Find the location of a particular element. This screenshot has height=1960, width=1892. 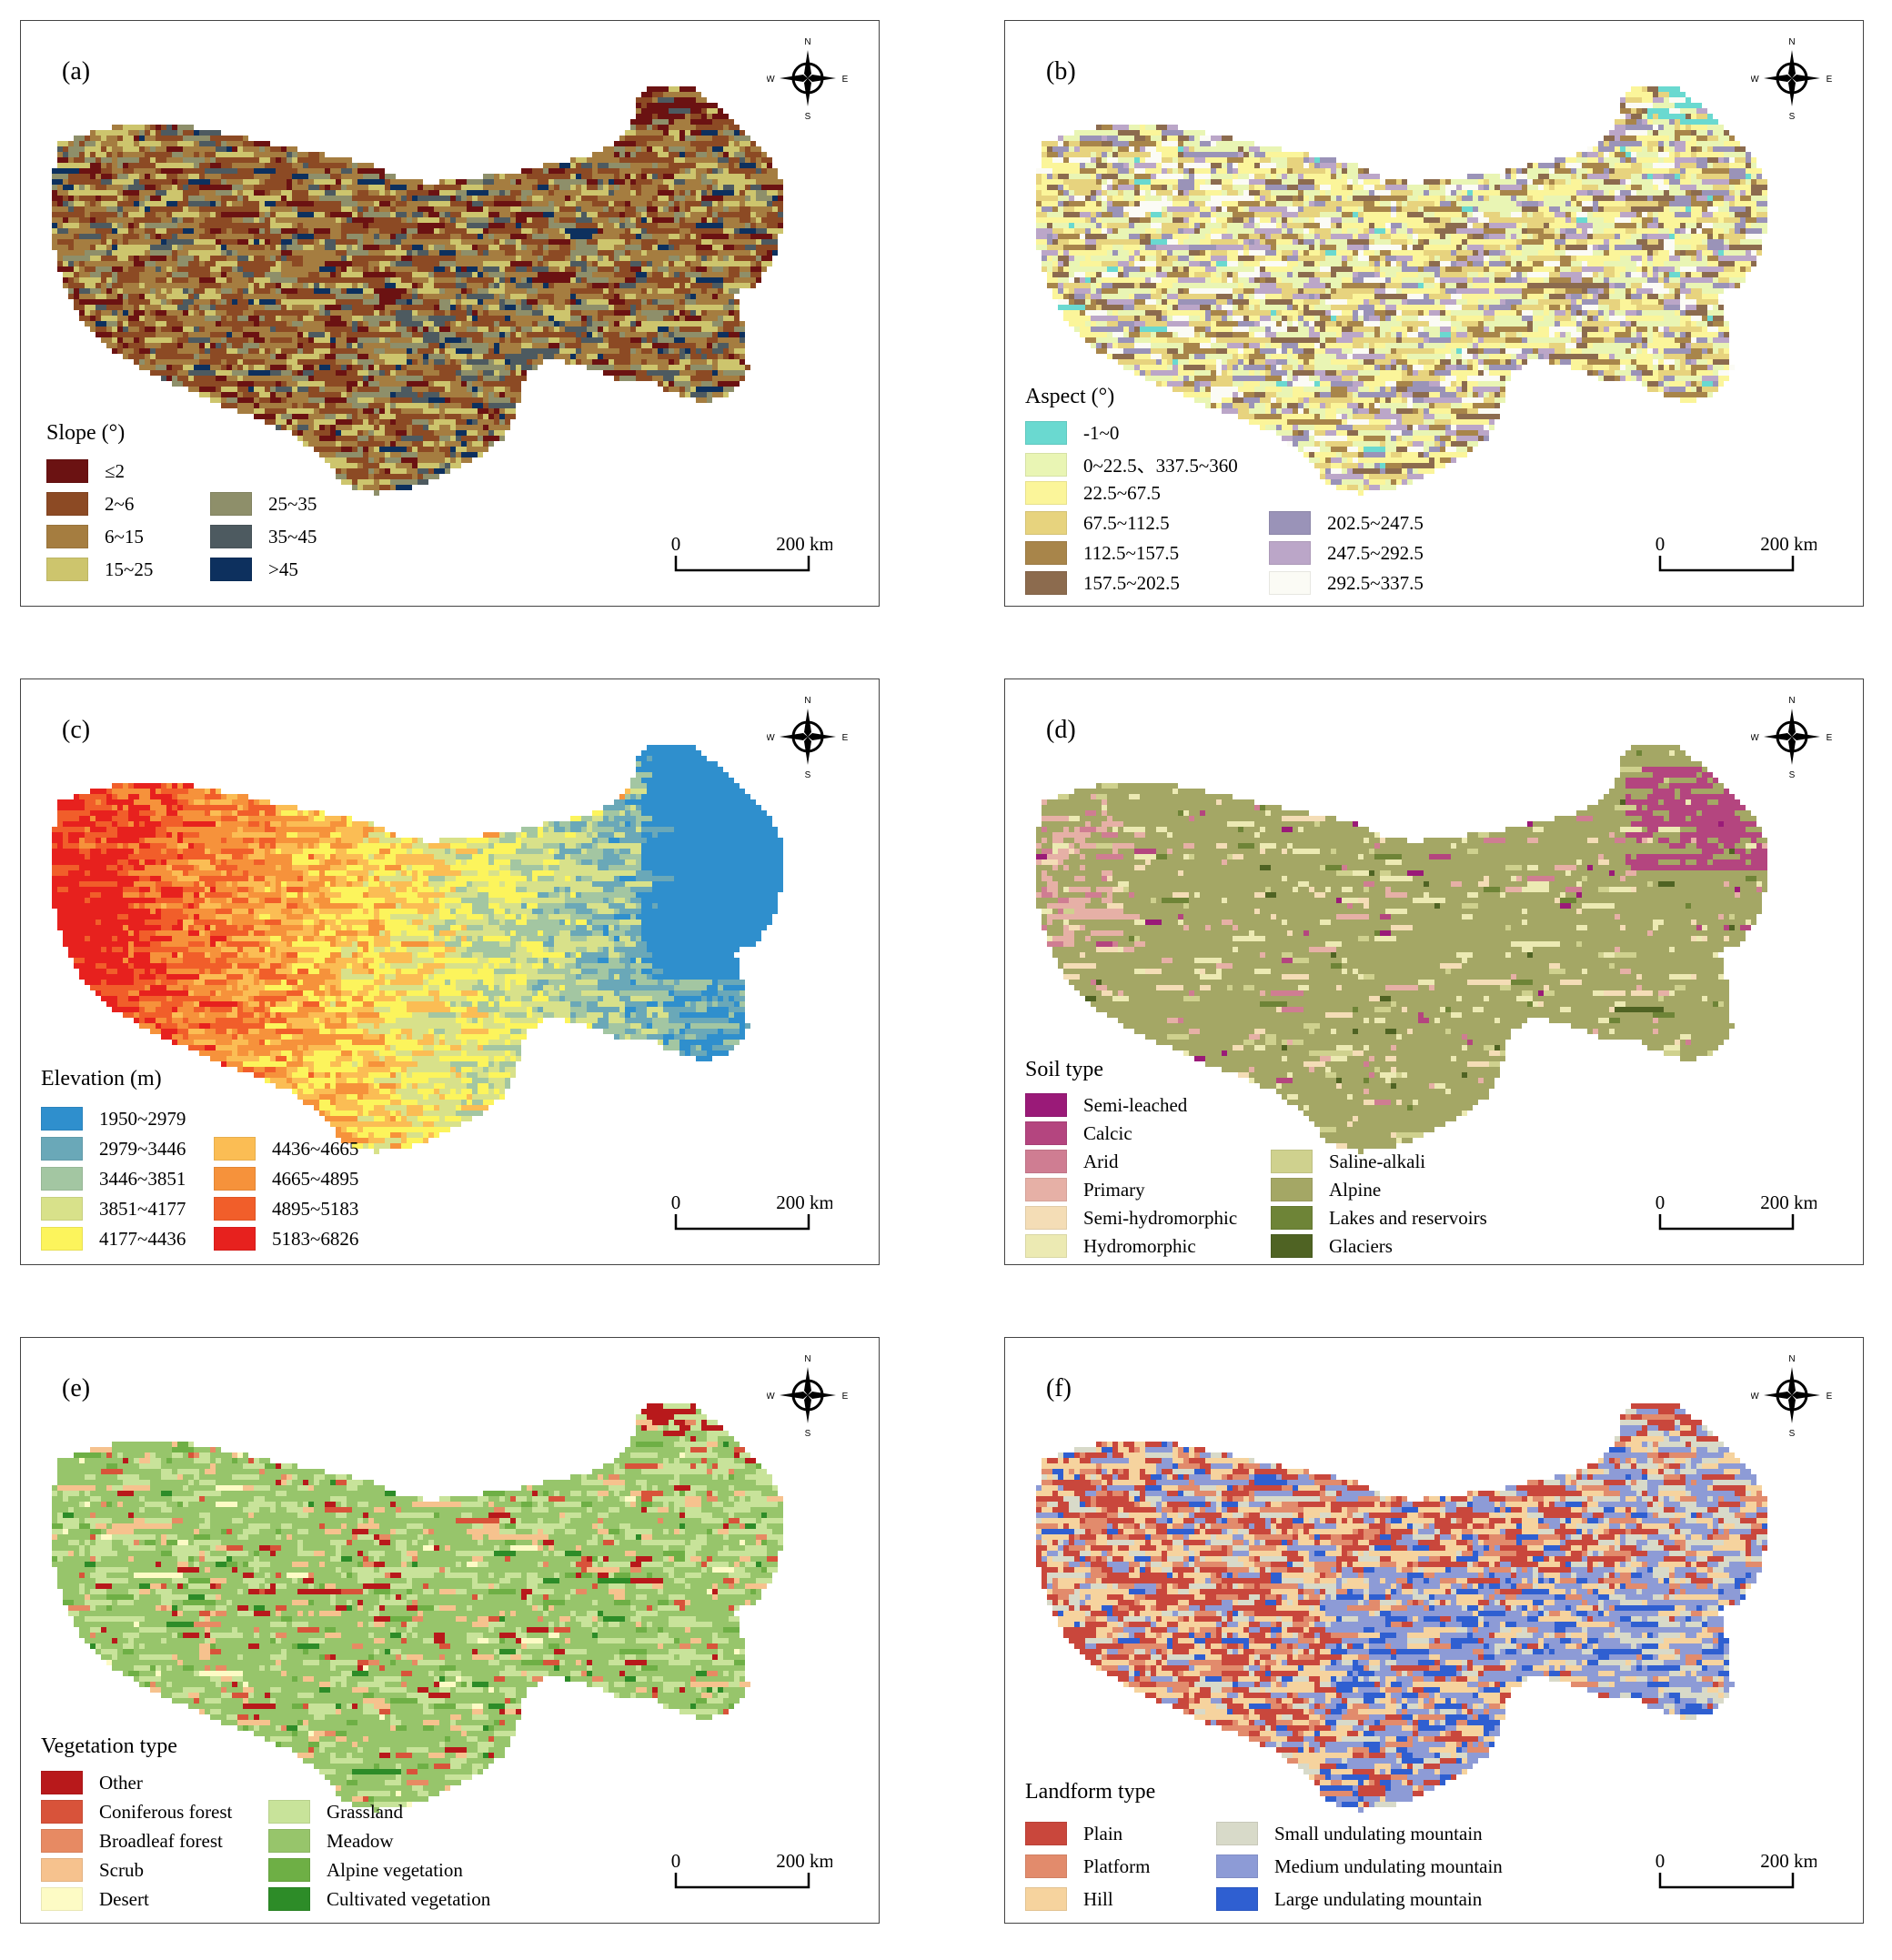

legend-label: 0~22.5、337.5~360 is located at coordinates (1160, 464).